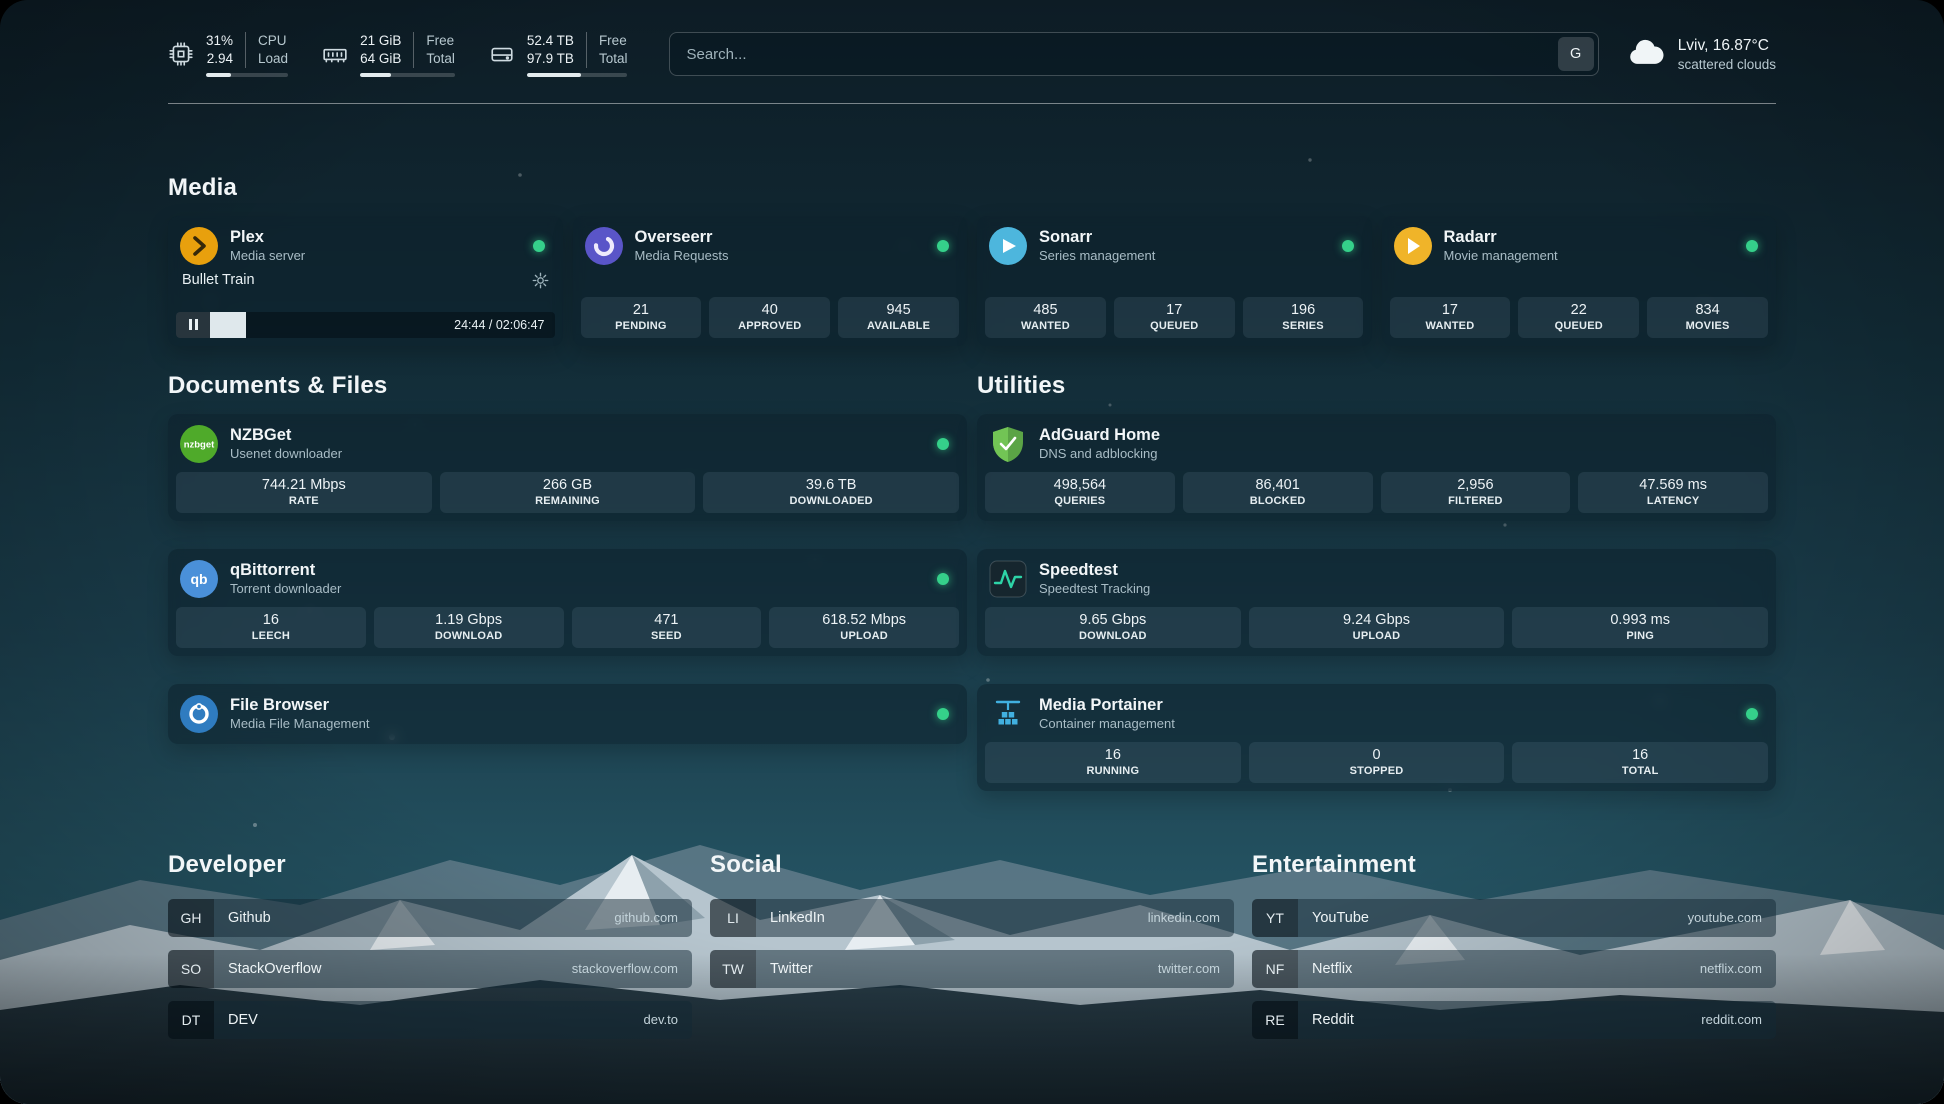  I want to click on section-documents: Documents & Files nzbget NZBGet Usenet d, so click(567, 558).